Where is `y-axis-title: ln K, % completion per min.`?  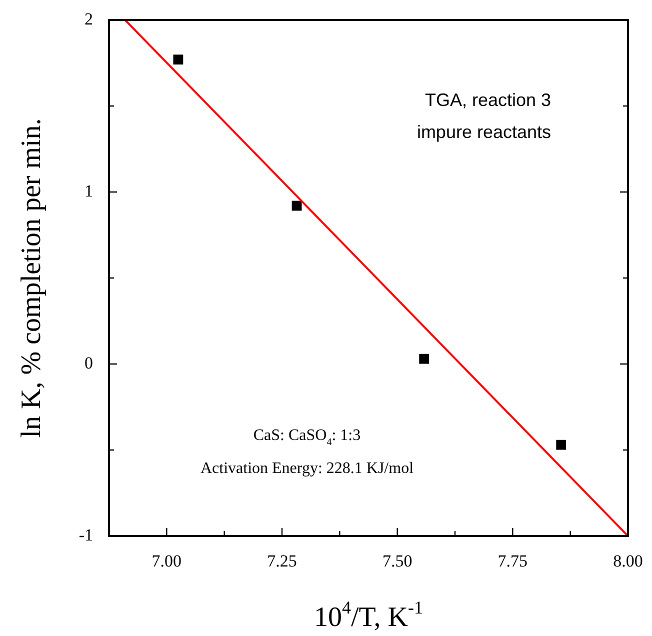 y-axis-title: ln K, % completion per min. is located at coordinates (31, 278).